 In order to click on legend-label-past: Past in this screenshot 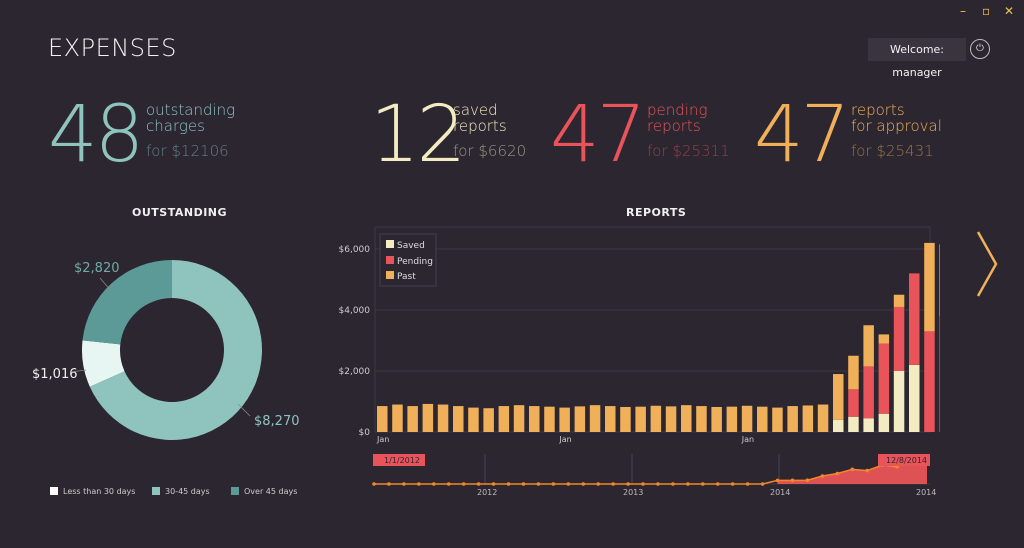, I will do `click(406, 277)`.